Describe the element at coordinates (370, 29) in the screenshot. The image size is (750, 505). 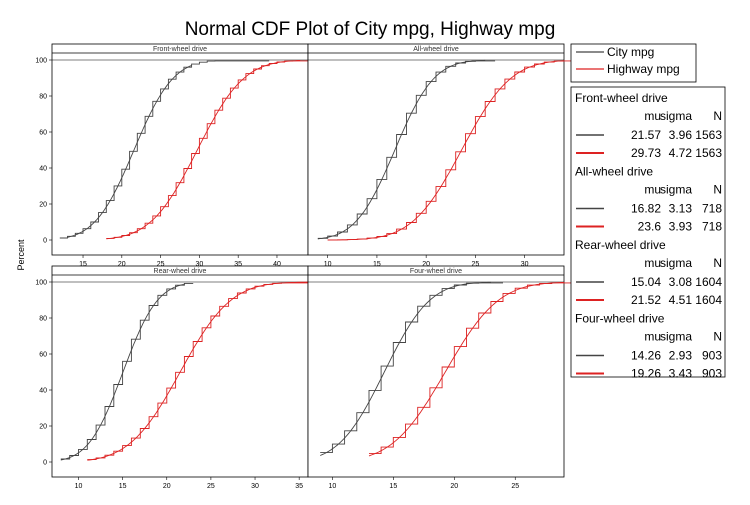
I see `chart-title: Normal CDF Plot of City mpg, Highway mpg` at that location.